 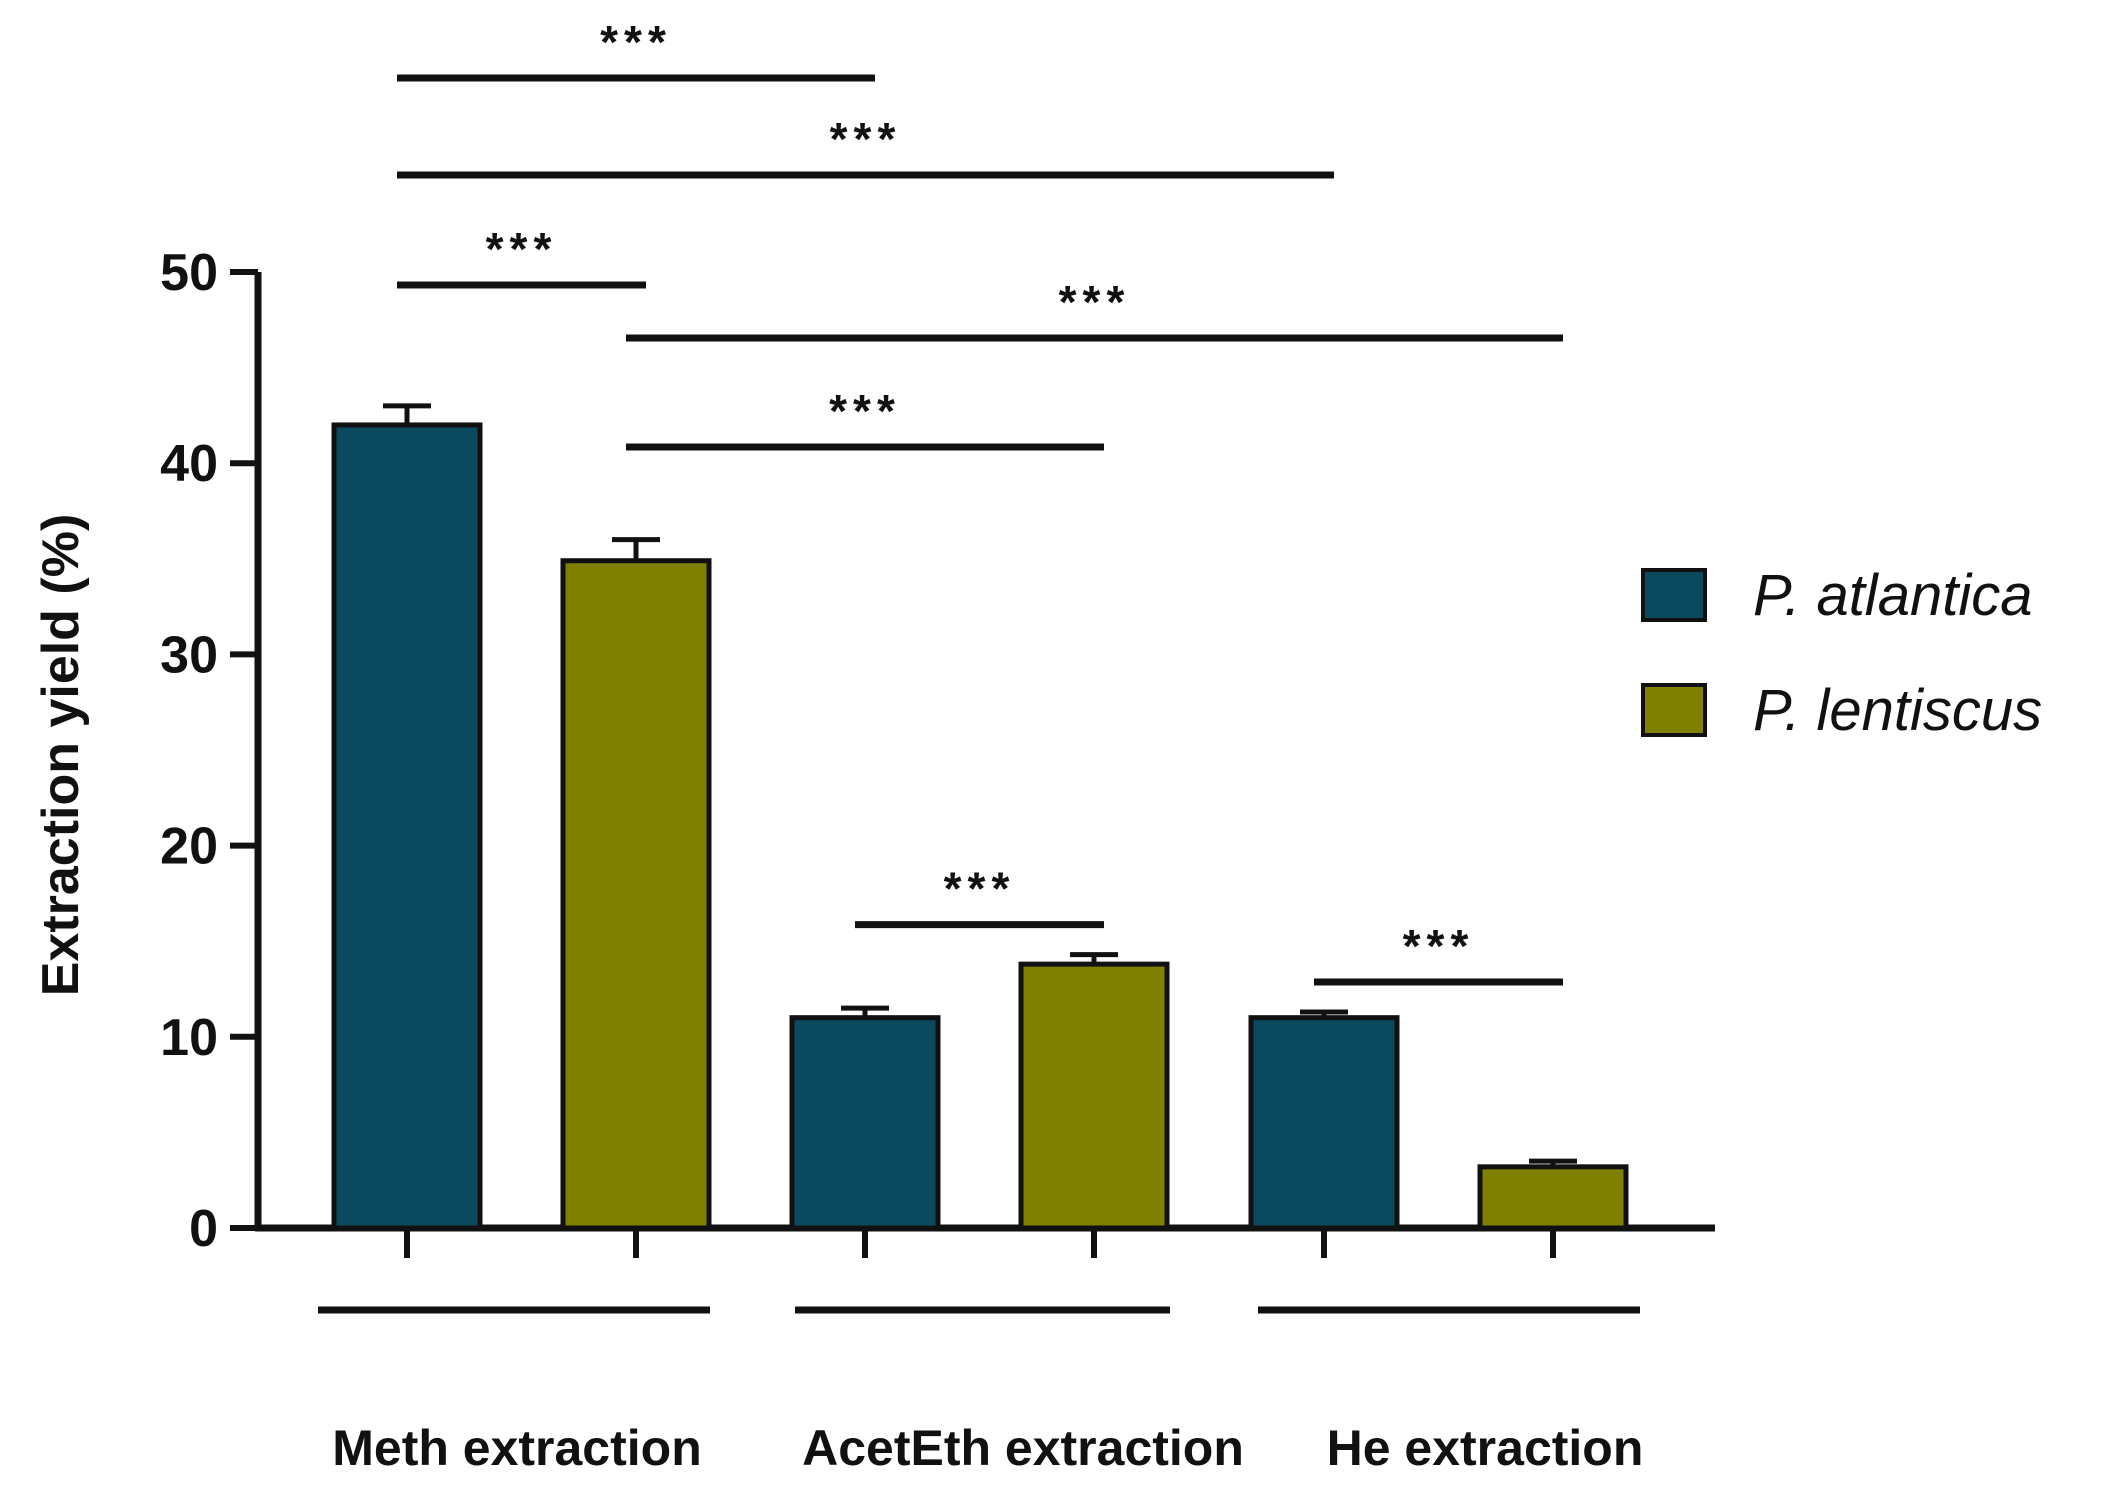 What do you see at coordinates (517, 1448) in the screenshot?
I see `group-label: Meth extraction` at bounding box center [517, 1448].